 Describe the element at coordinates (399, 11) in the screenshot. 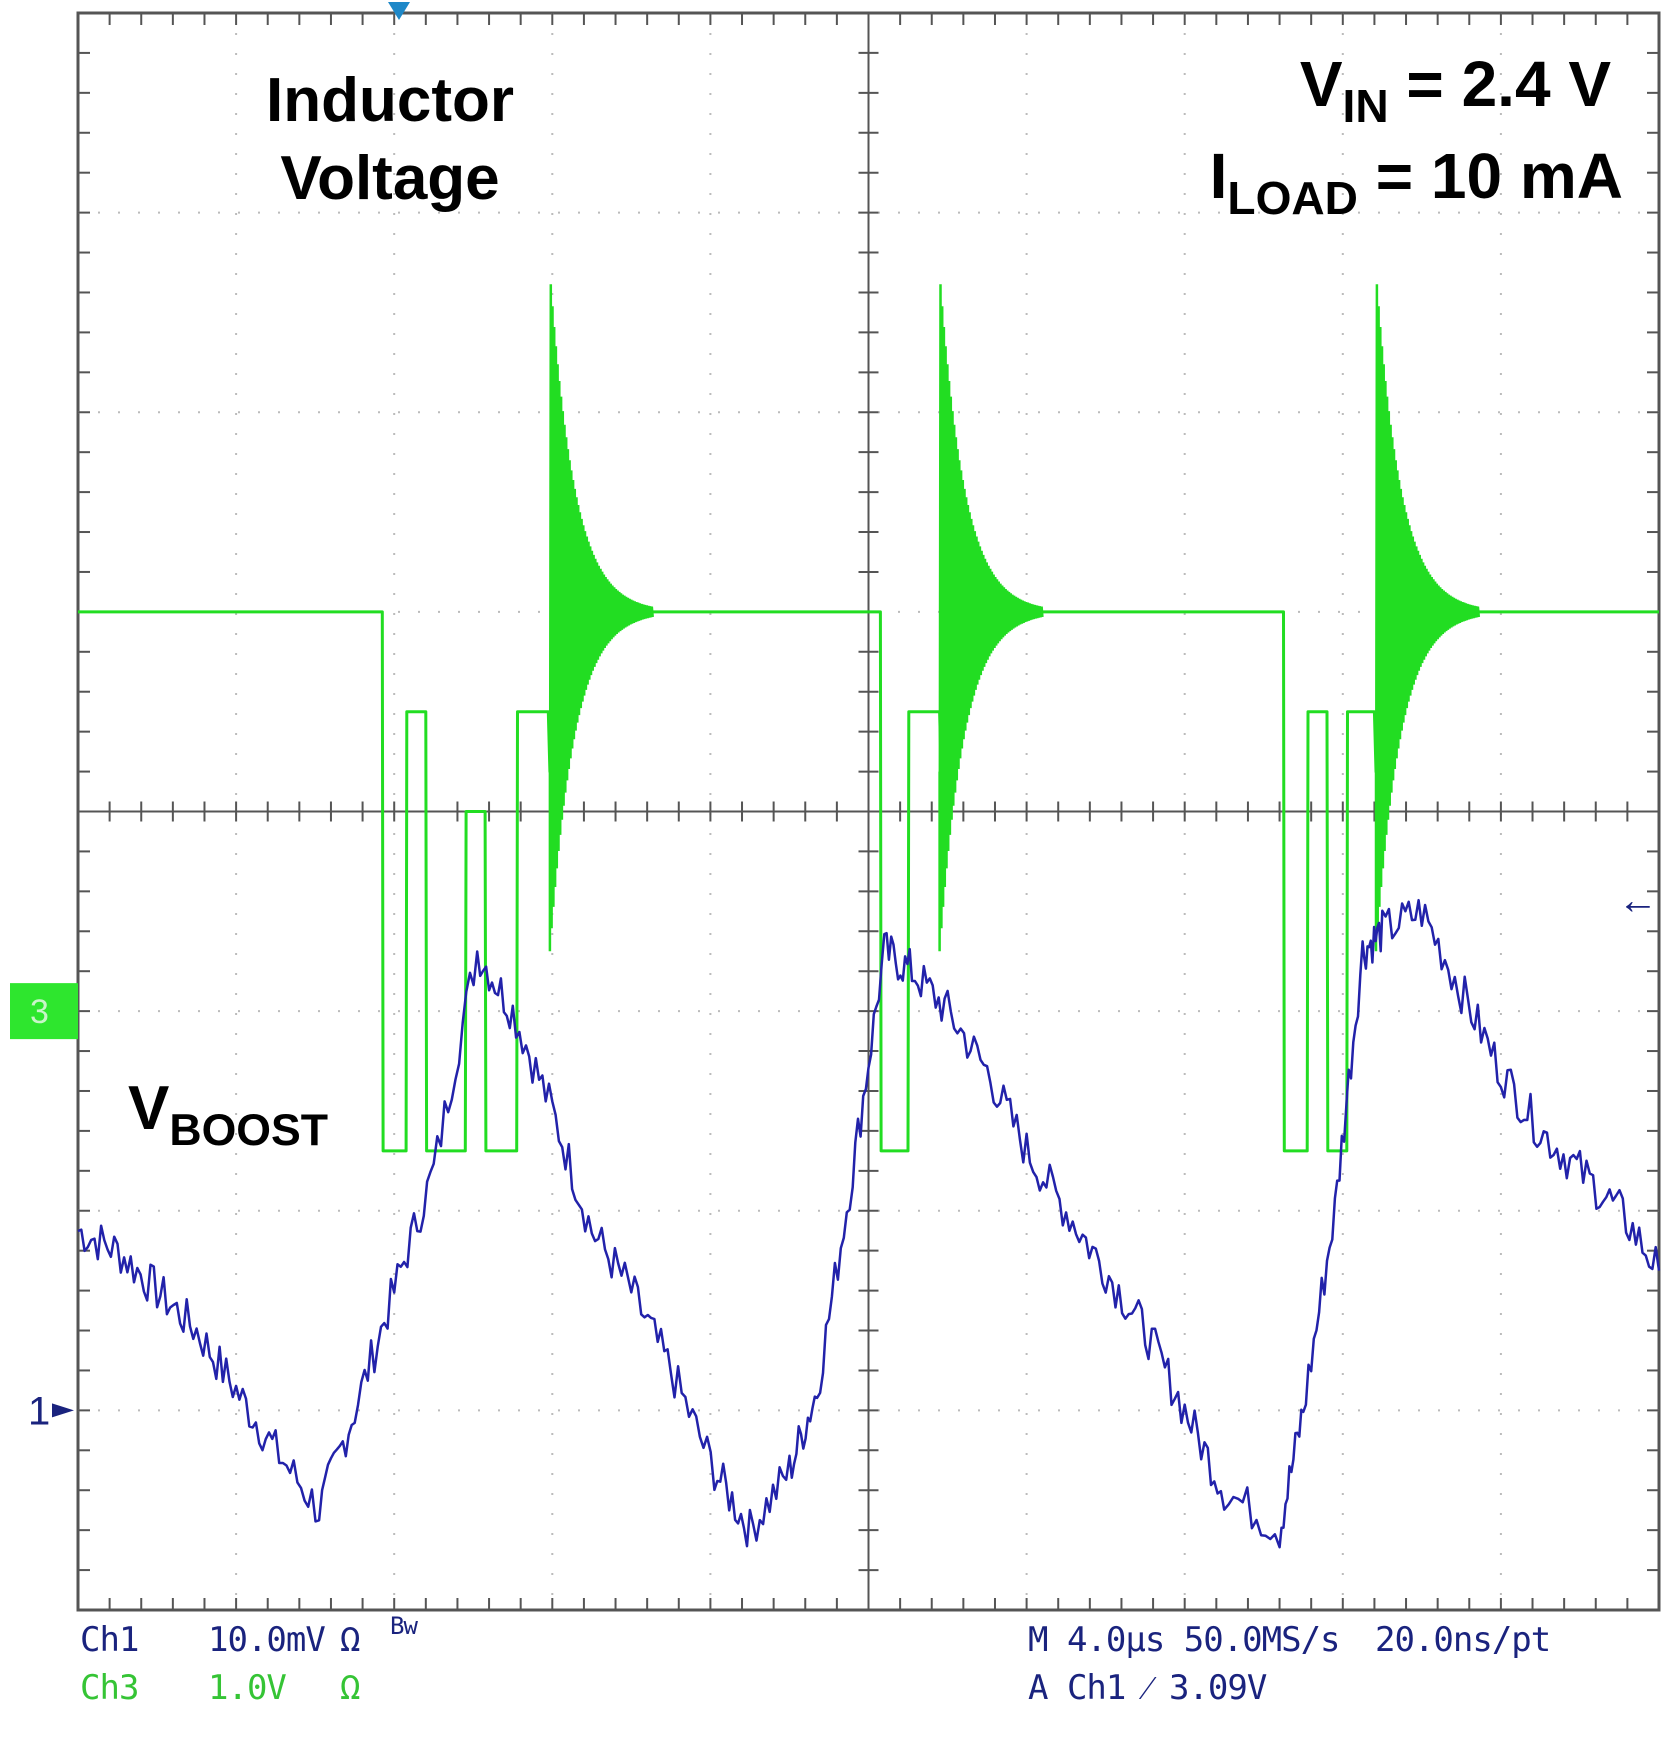

I see `trigger-position-marker` at that location.